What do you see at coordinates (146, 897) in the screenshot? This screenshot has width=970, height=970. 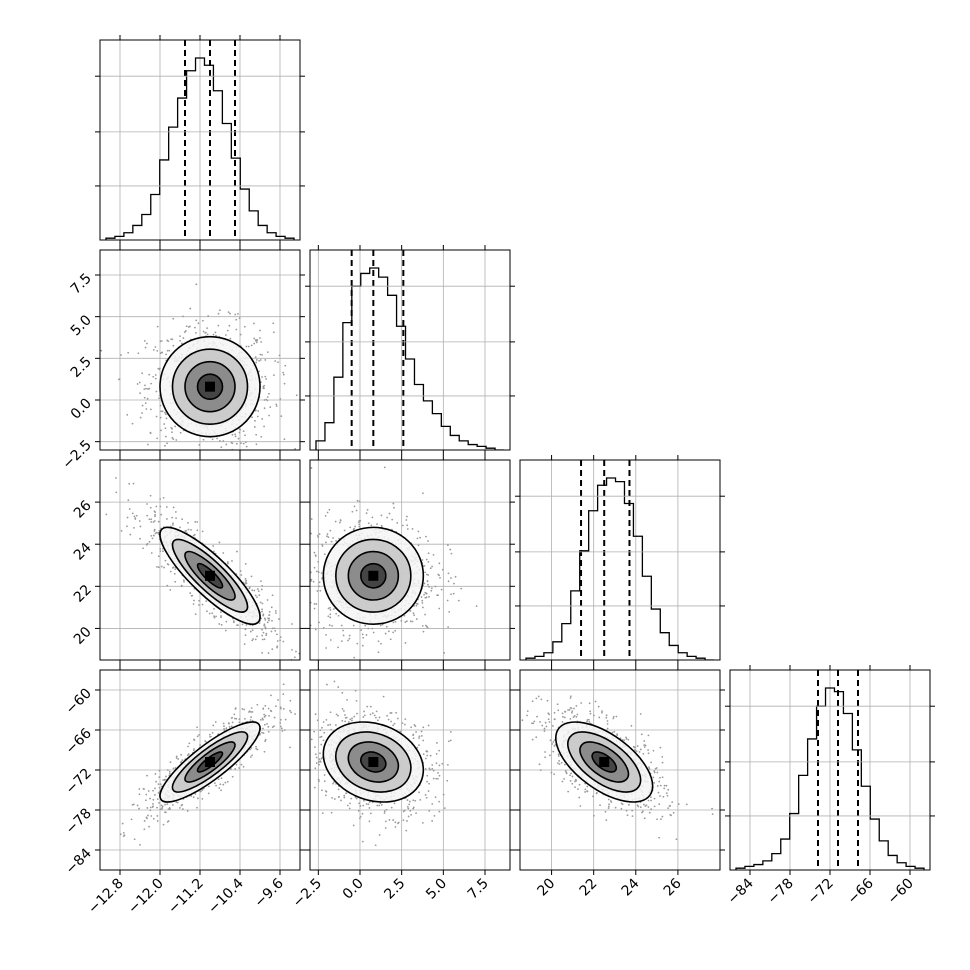 I see `x-tick-label: −12.0` at bounding box center [146, 897].